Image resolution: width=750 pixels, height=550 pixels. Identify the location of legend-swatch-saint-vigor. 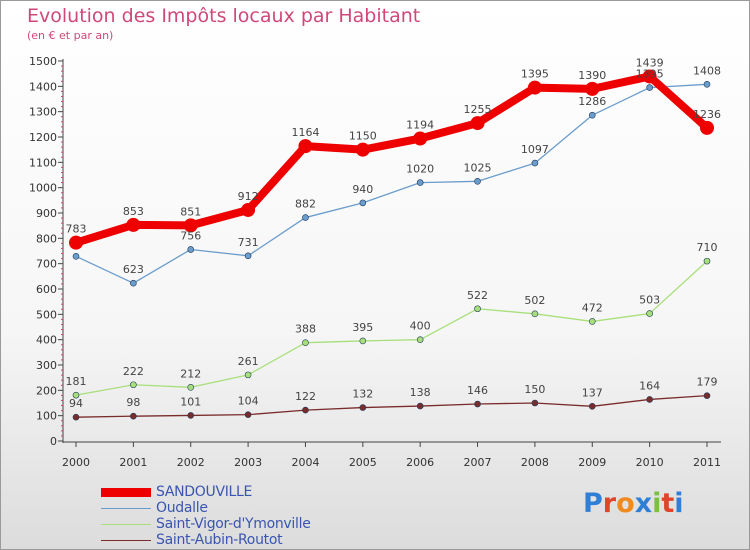
(126, 524).